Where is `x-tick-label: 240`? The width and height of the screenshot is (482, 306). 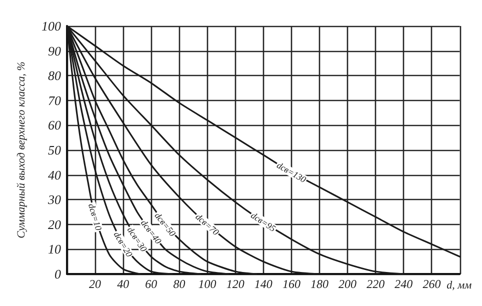 x-tick-label: 240 is located at coordinates (403, 284).